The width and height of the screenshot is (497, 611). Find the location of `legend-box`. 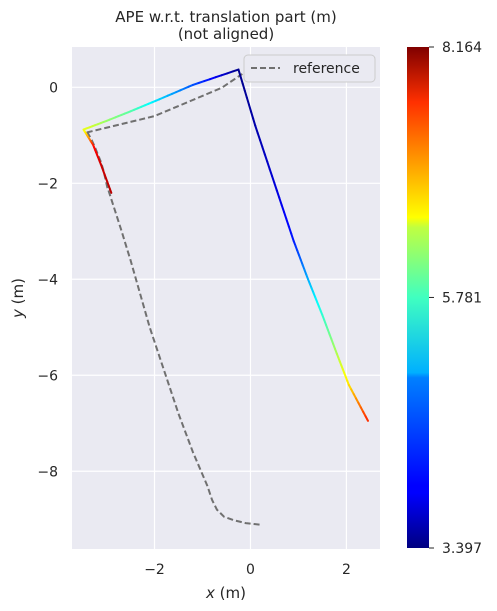

legend-box is located at coordinates (309, 68).